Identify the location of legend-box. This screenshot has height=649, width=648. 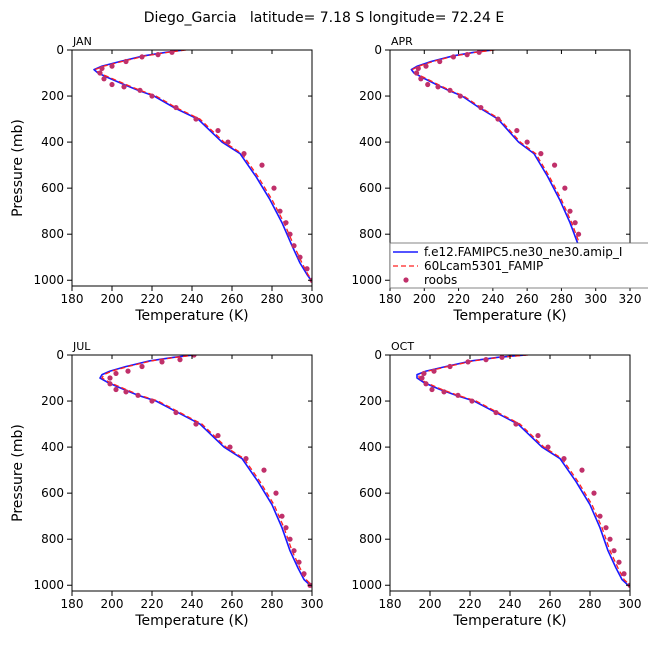
(518, 265).